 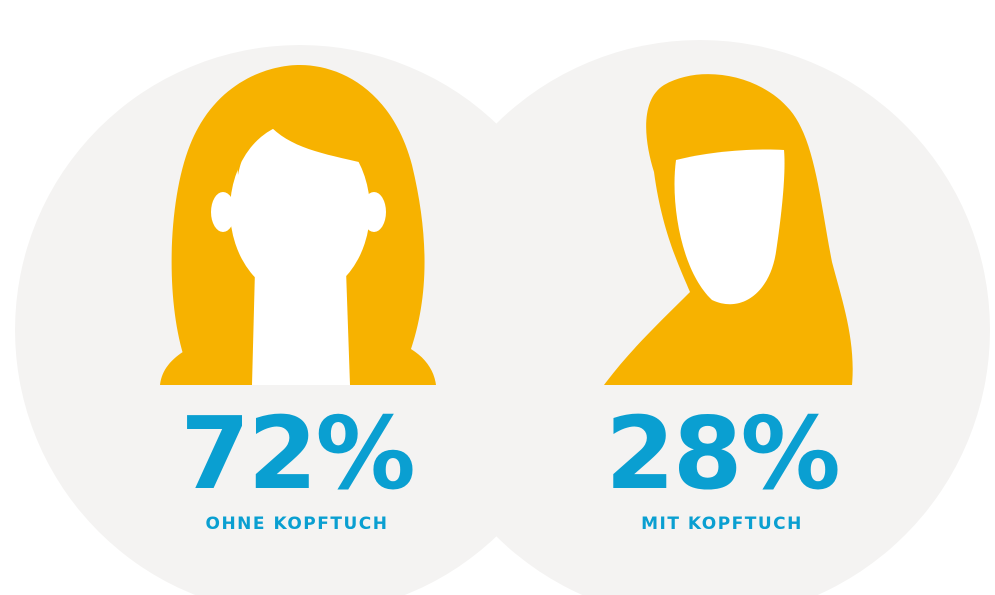 What do you see at coordinates (721, 453) in the screenshot?
I see `percent: 28%` at bounding box center [721, 453].